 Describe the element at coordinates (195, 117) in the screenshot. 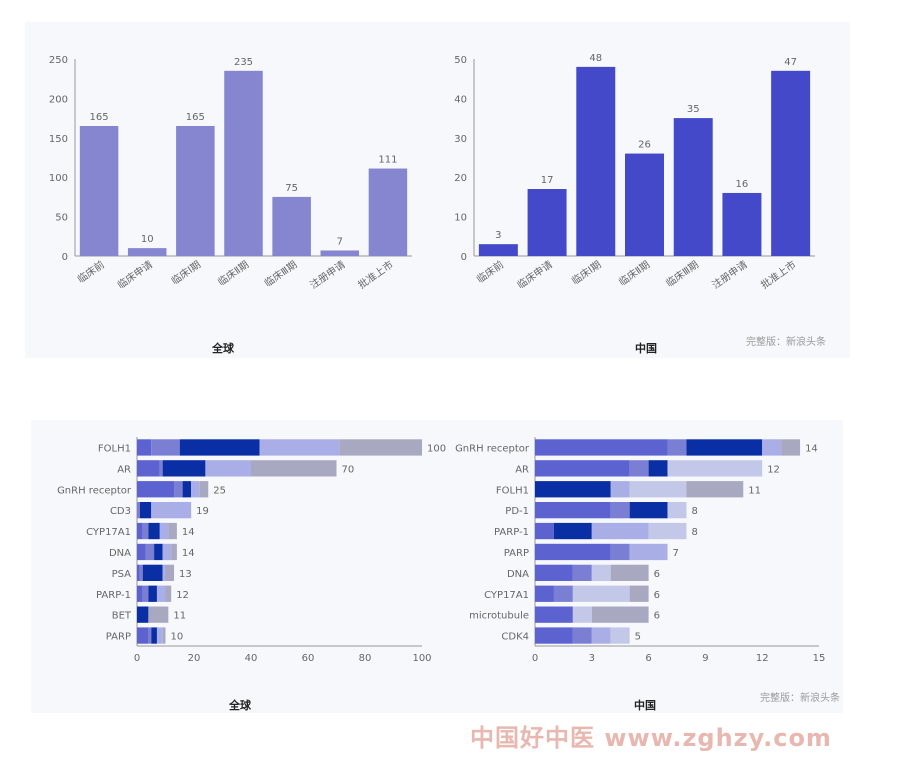

I see `top-global-data-label-2: 165` at that location.